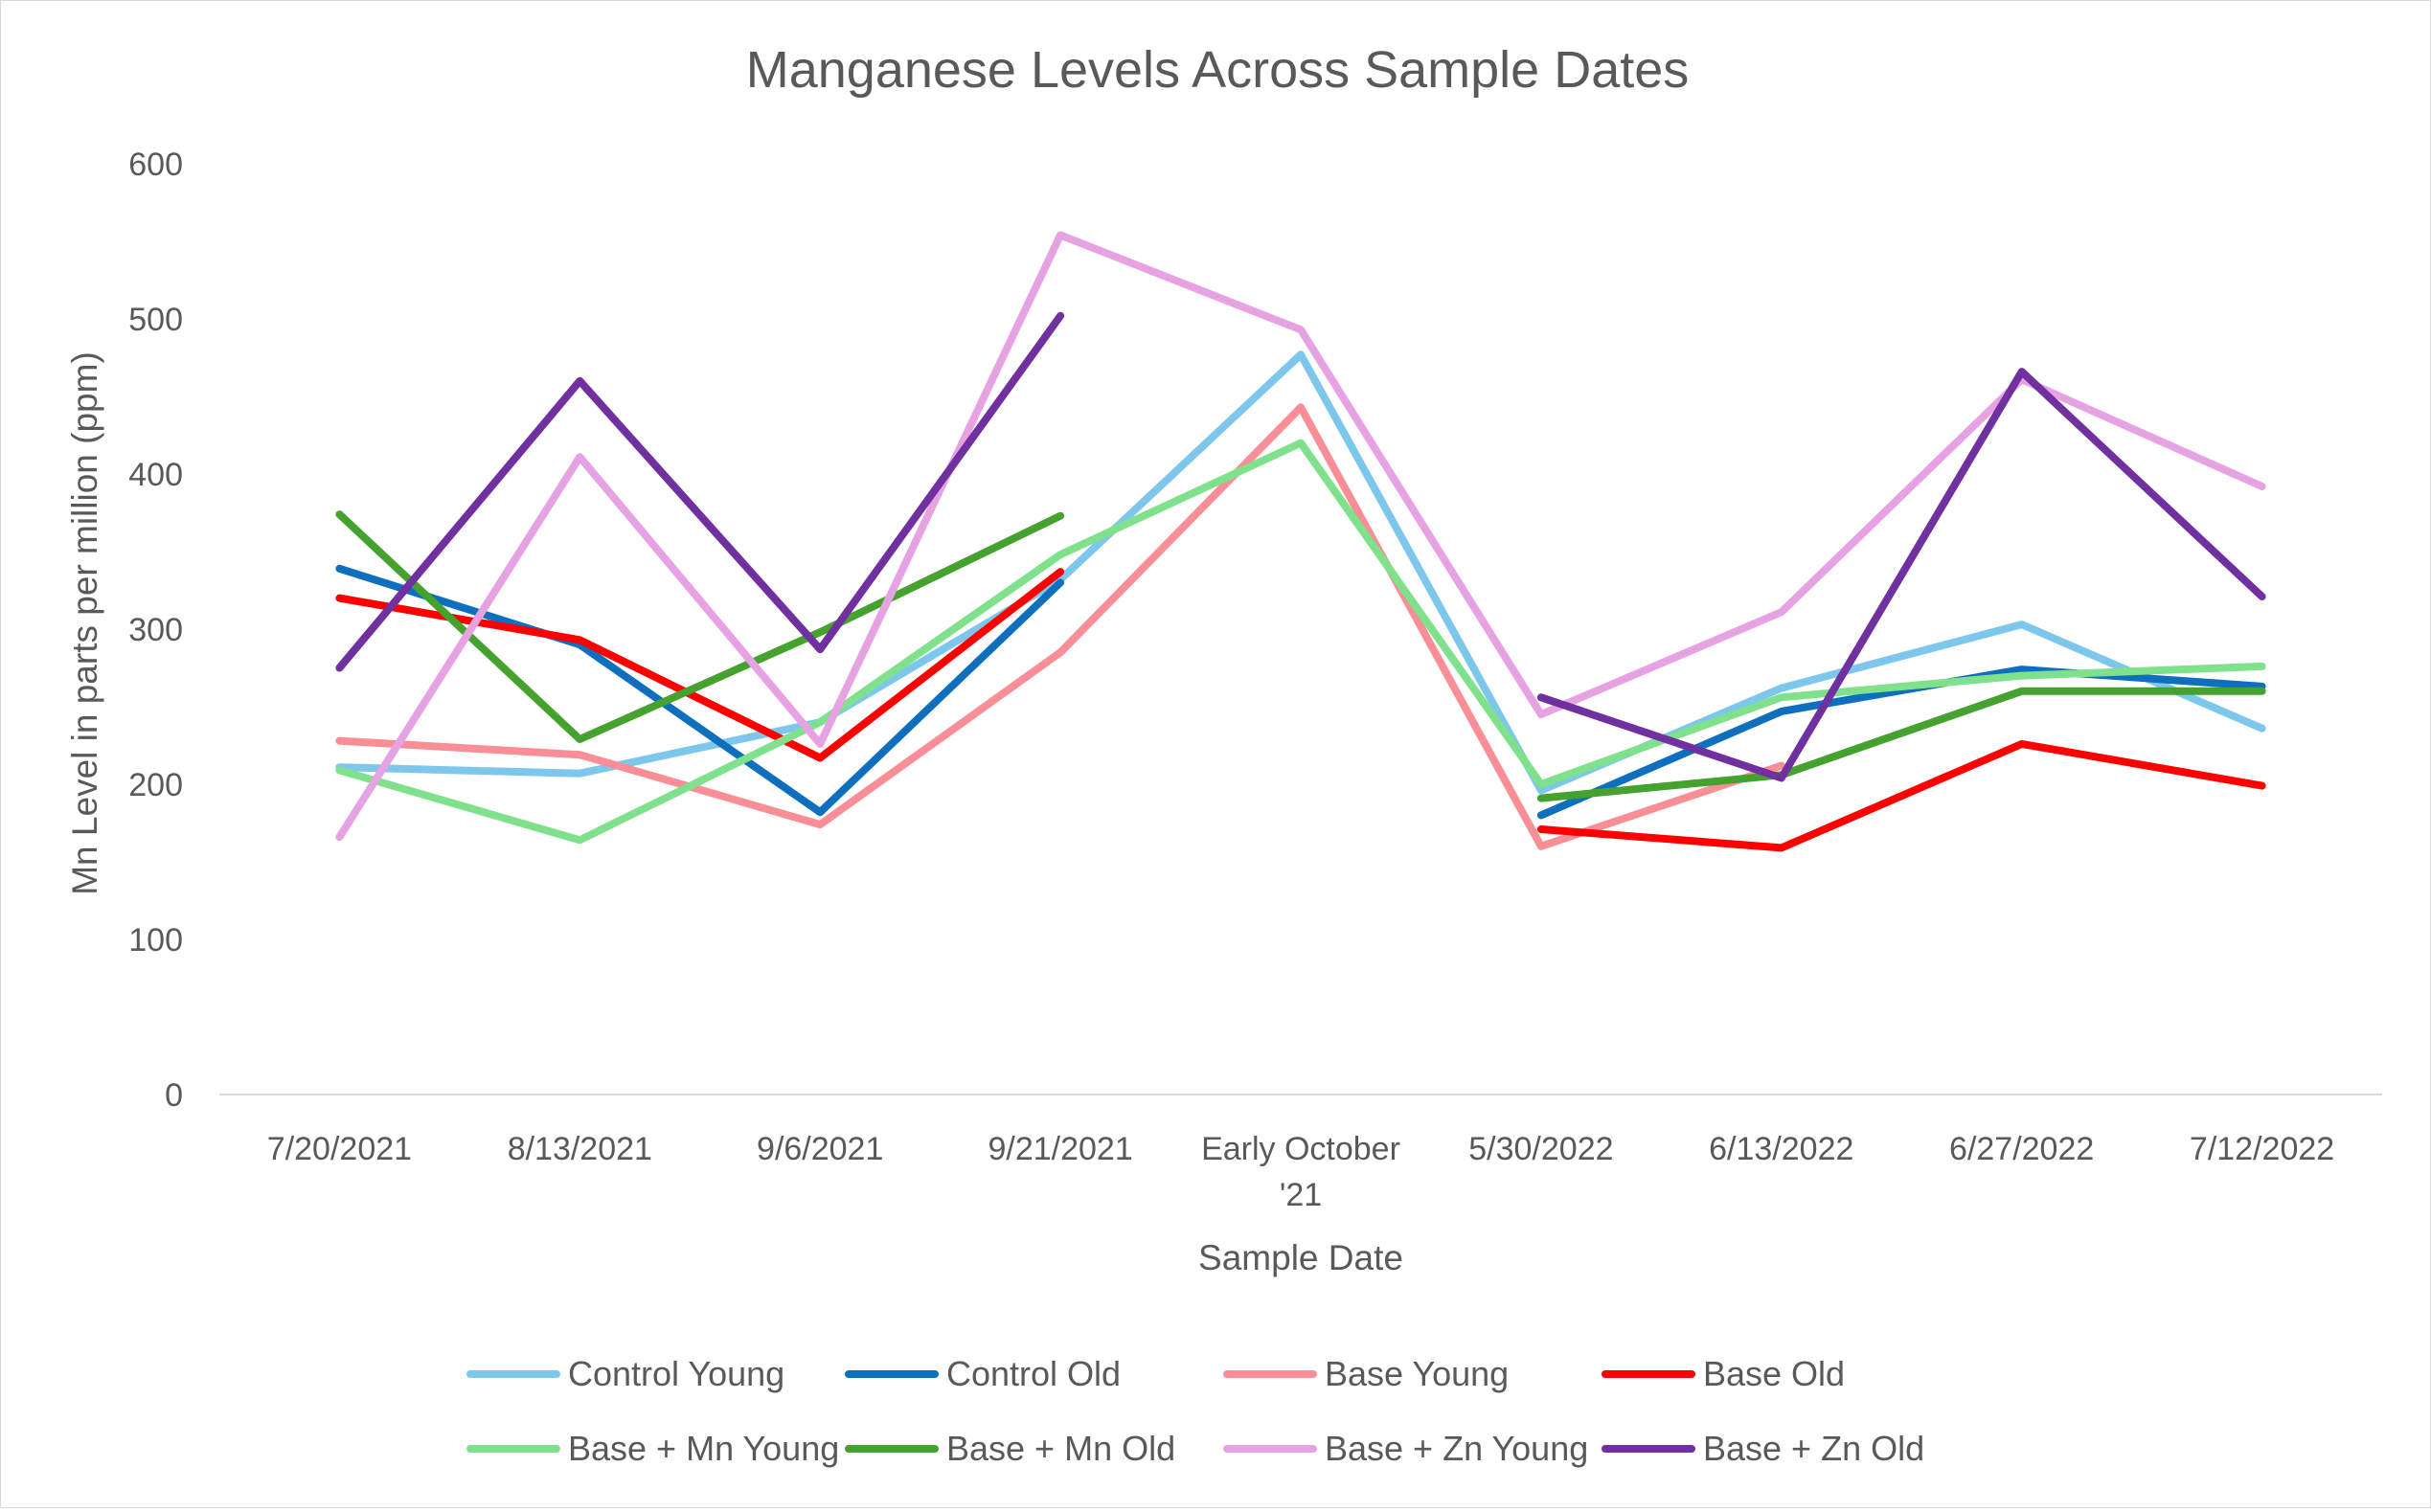 Image resolution: width=2431 pixels, height=1512 pixels. What do you see at coordinates (155, 940) in the screenshot?
I see `y-tick-label: 100` at bounding box center [155, 940].